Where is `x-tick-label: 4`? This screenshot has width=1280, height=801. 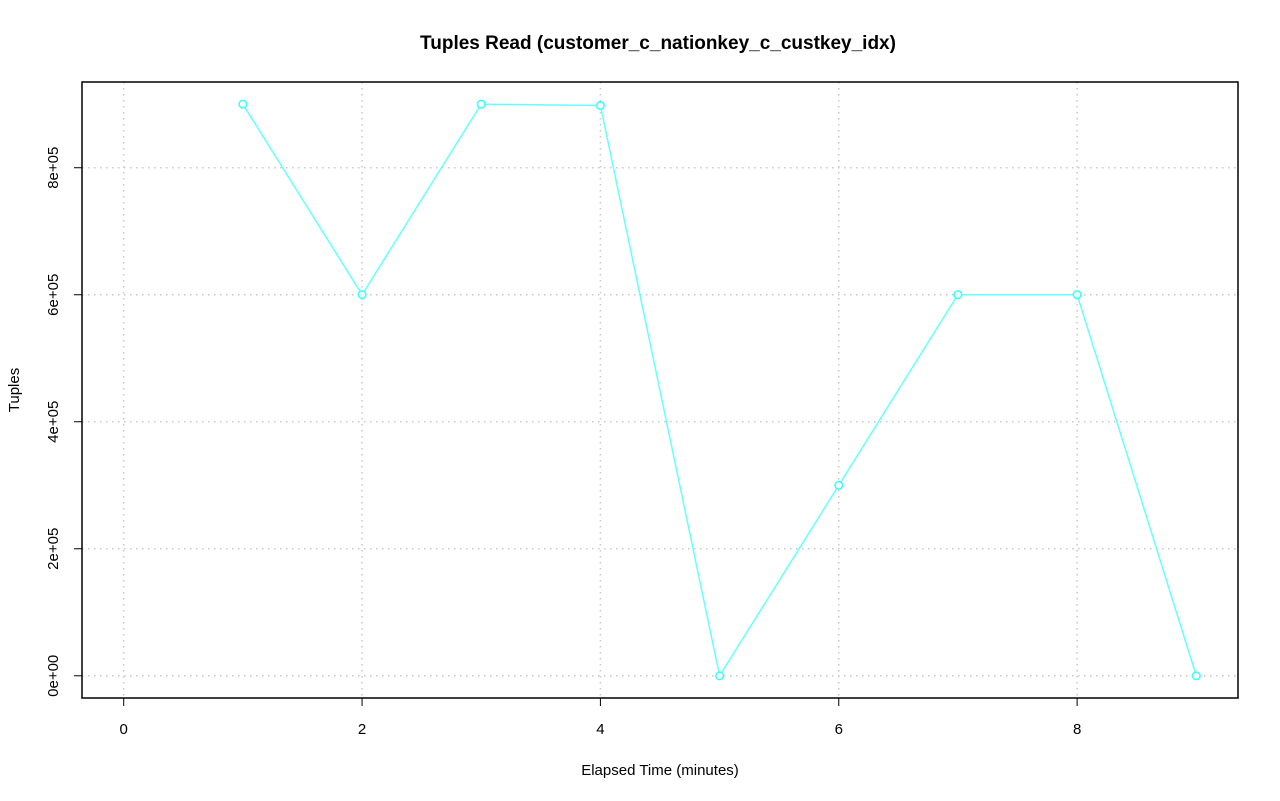 x-tick-label: 4 is located at coordinates (600, 729).